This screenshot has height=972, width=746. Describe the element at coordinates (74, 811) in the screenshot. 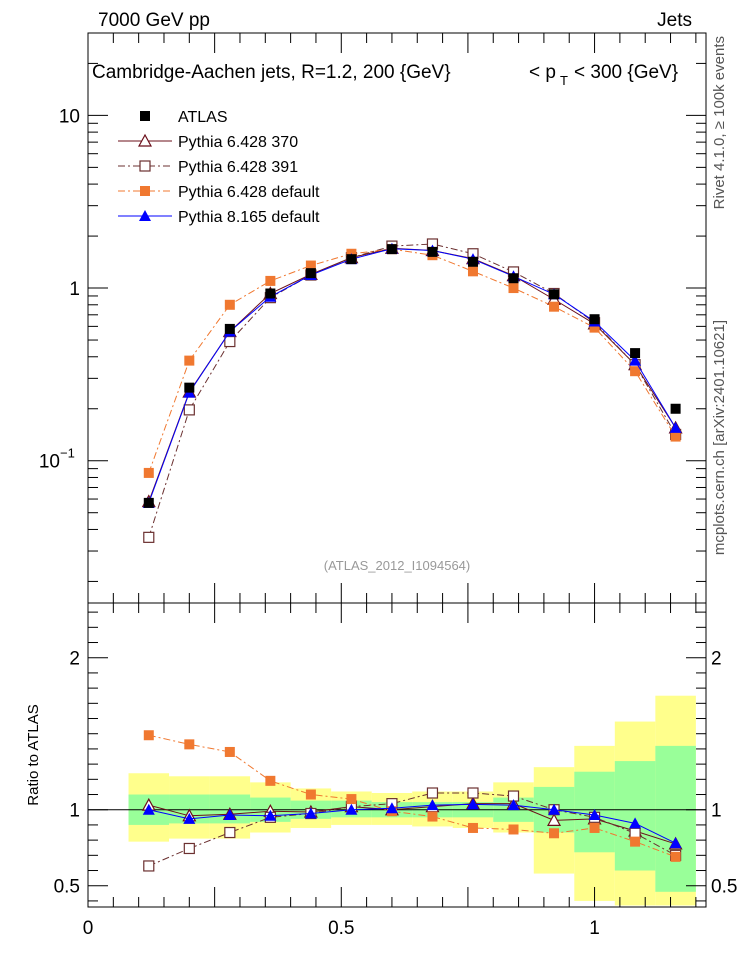

I see `ratio-y-tick-label: 1` at that location.